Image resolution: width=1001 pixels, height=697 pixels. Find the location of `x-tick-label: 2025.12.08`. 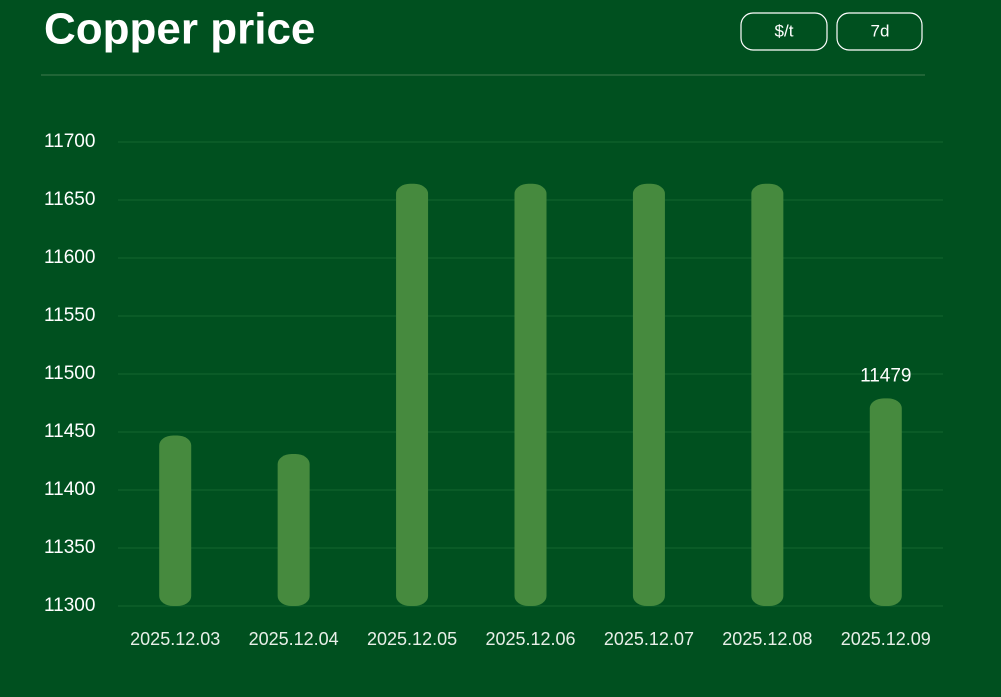

x-tick-label: 2025.12.08 is located at coordinates (767, 639).